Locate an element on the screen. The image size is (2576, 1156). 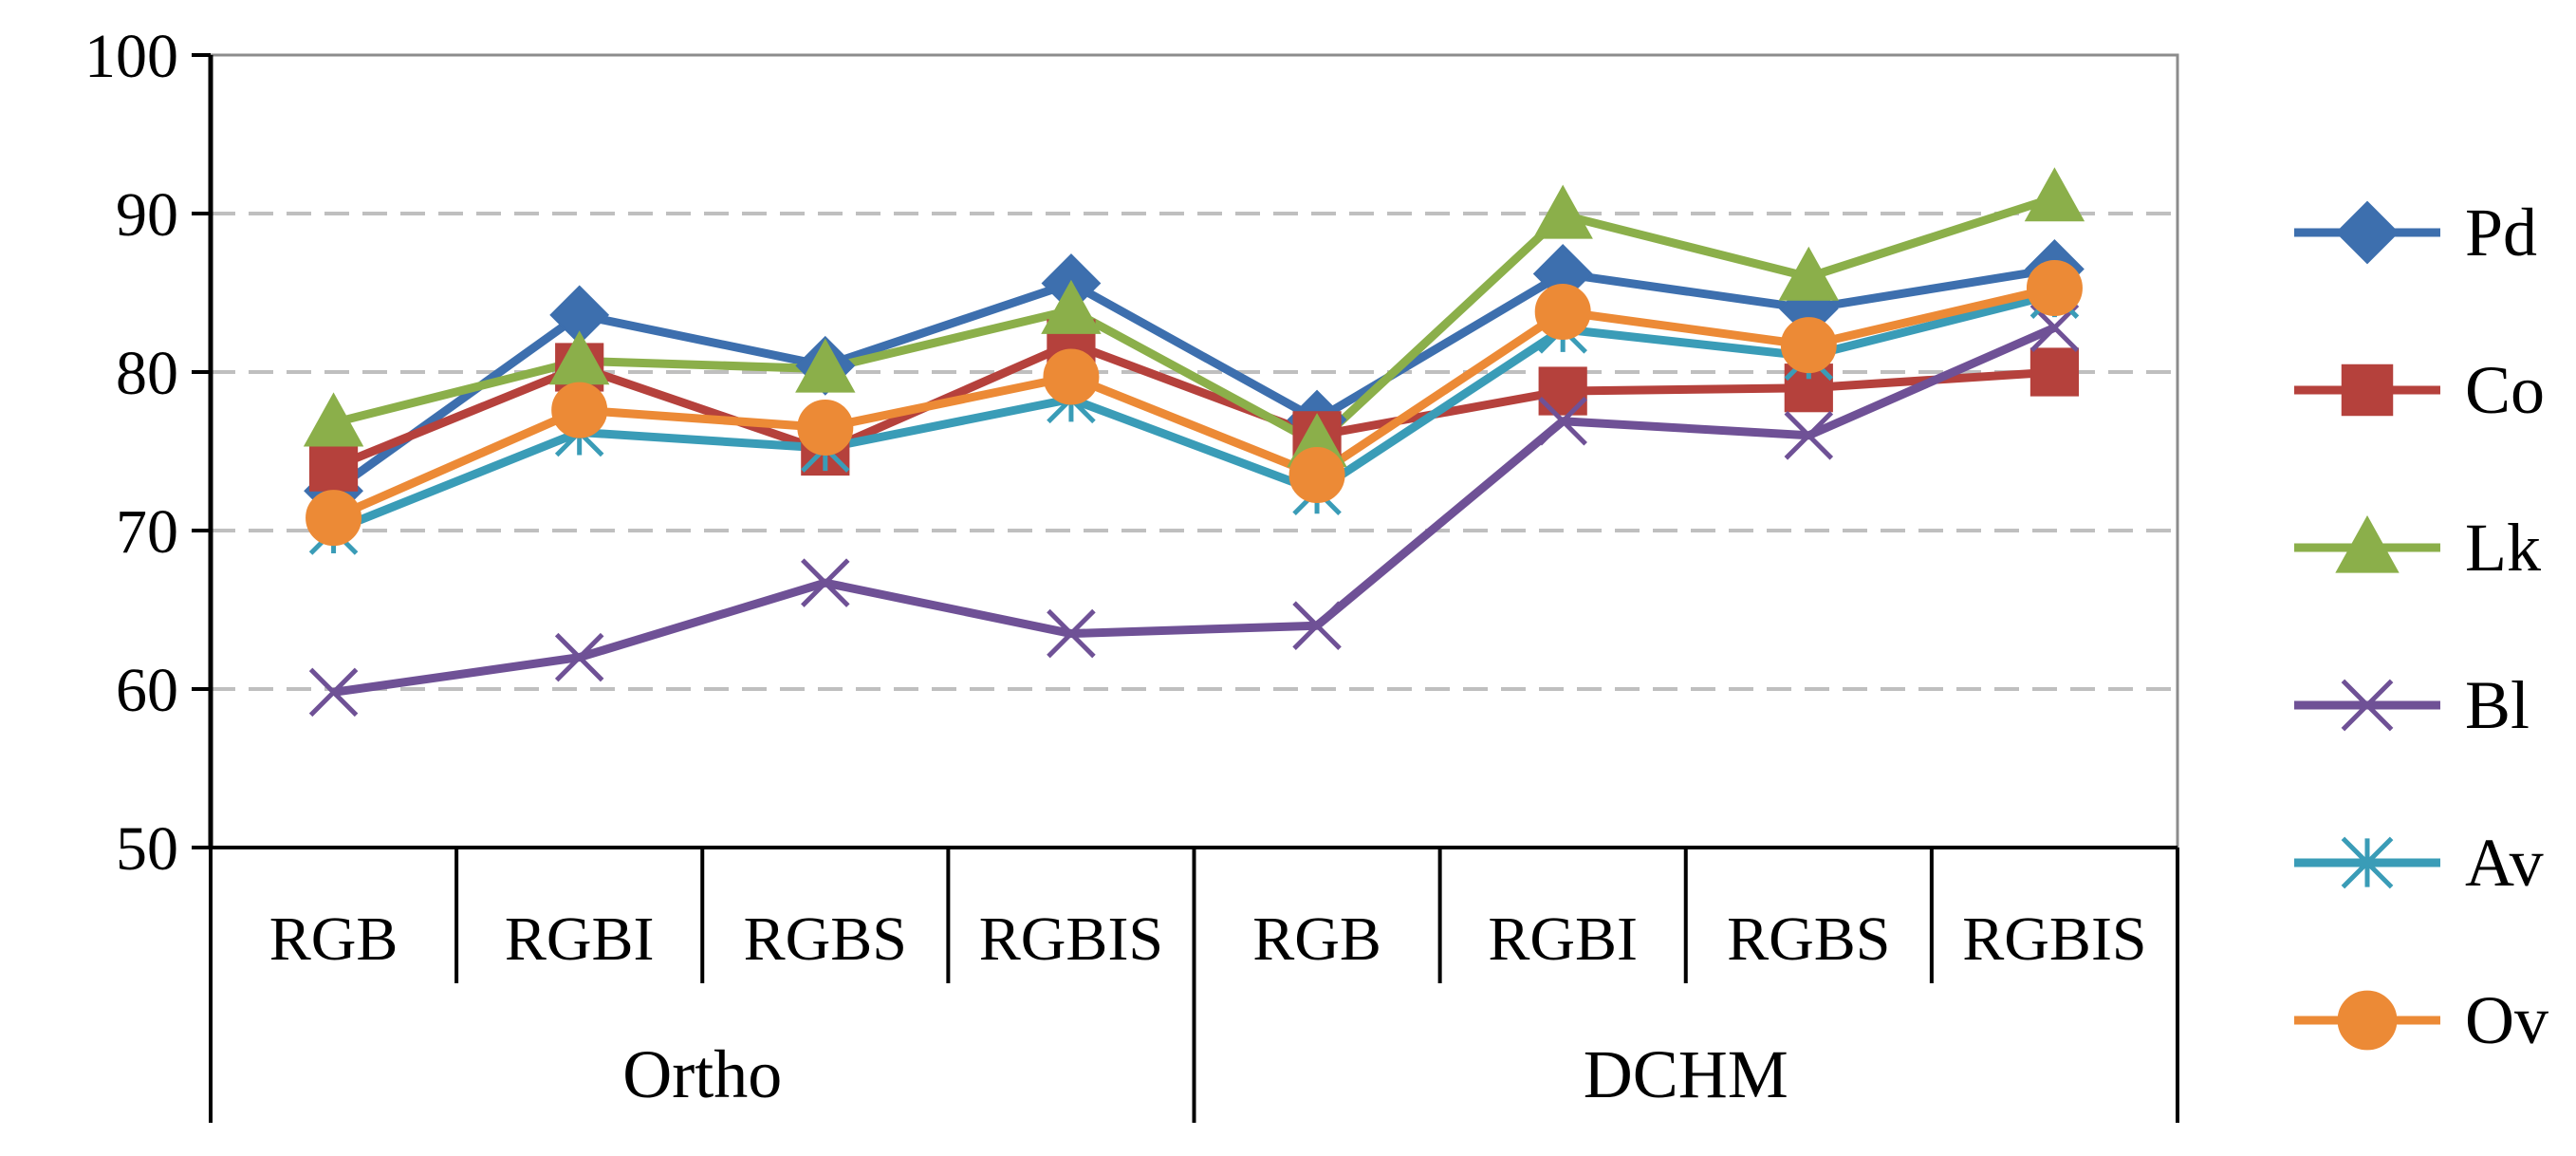
legend-marker-bl is located at coordinates (2367, 705).